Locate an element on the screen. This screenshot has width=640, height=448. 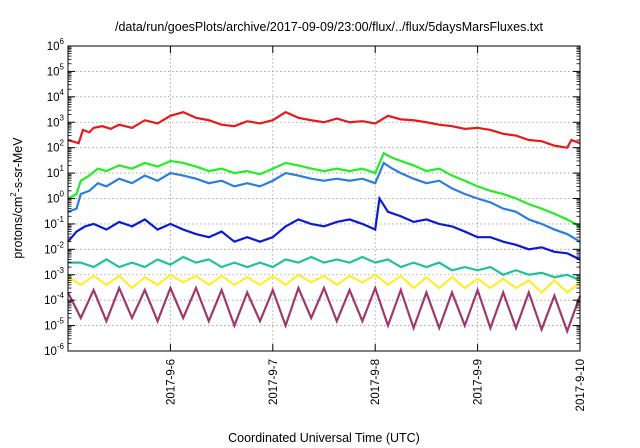
y-tick-exponent: -5 is located at coordinates (61, 321).